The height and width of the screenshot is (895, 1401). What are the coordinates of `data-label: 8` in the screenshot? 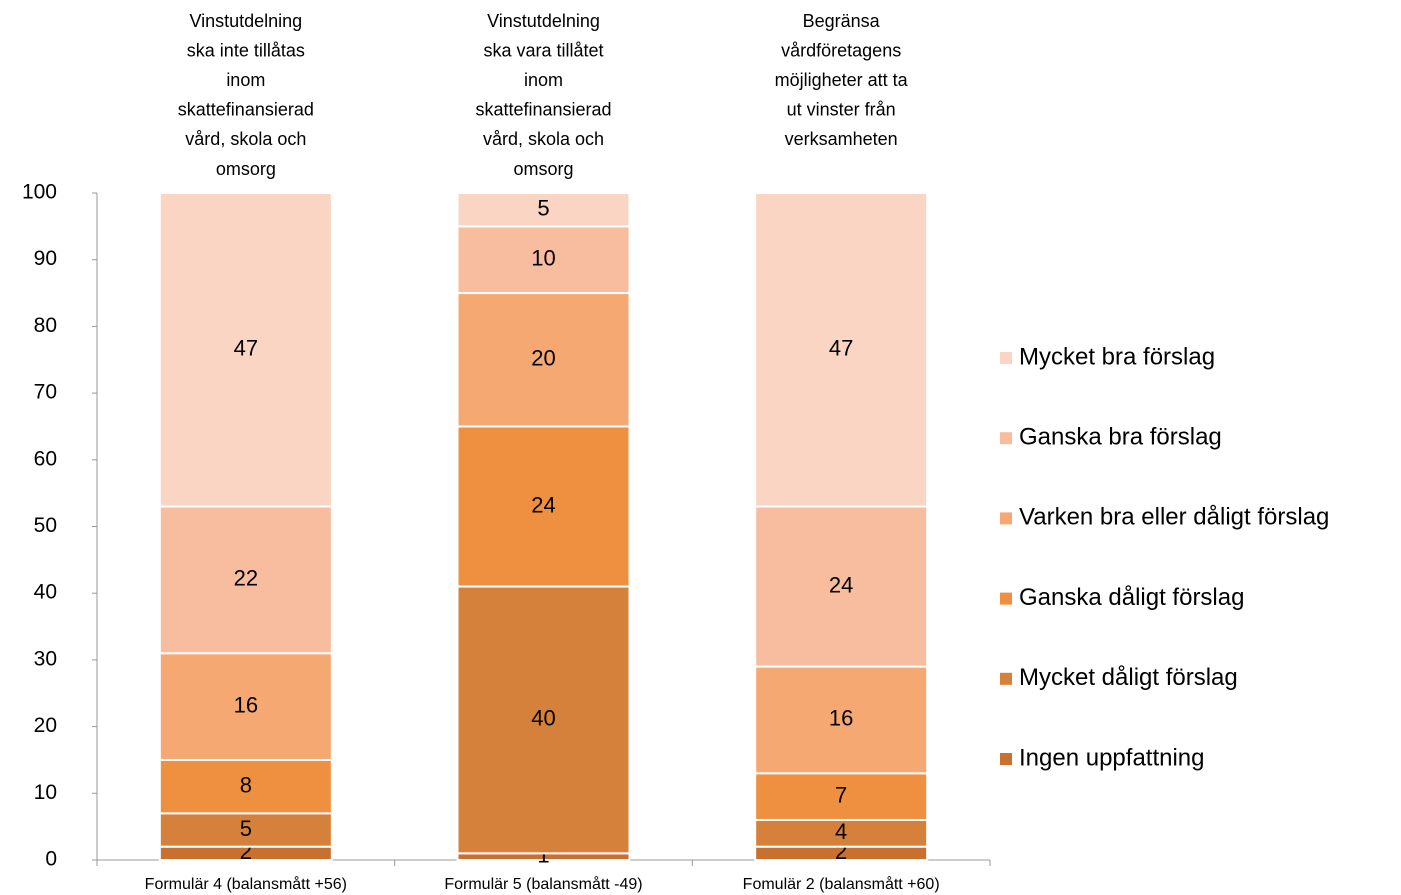 It's located at (246, 784).